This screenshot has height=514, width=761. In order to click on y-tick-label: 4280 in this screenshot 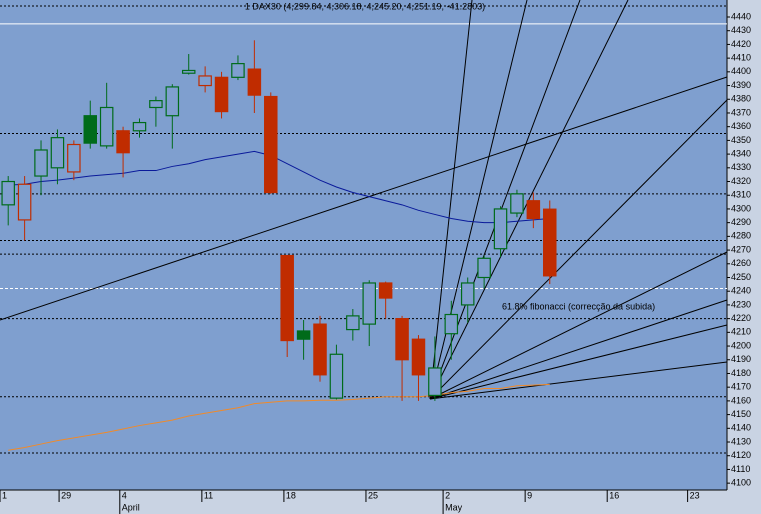, I will do `click(741, 236)`.